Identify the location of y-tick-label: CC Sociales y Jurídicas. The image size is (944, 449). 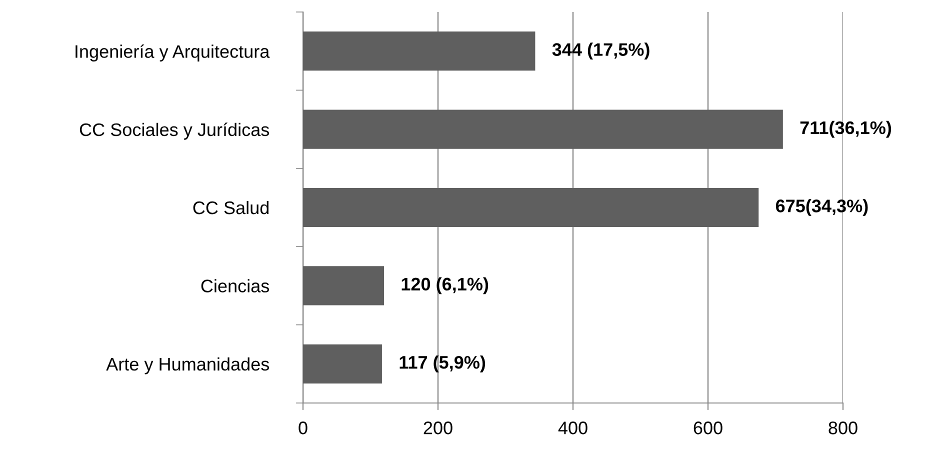
(175, 131).